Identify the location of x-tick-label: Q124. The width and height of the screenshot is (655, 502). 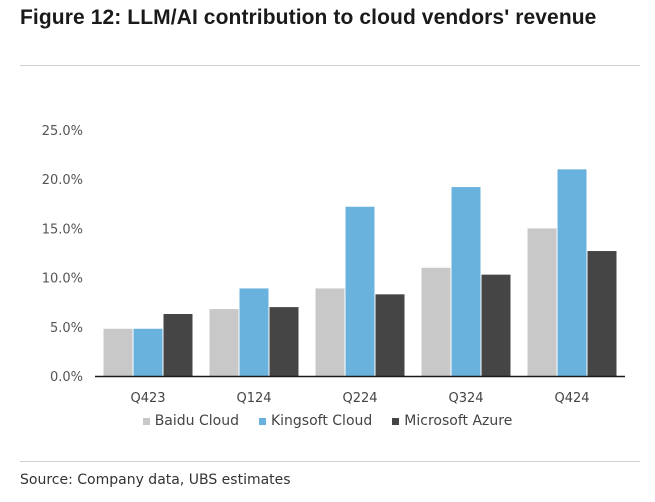
(253, 398).